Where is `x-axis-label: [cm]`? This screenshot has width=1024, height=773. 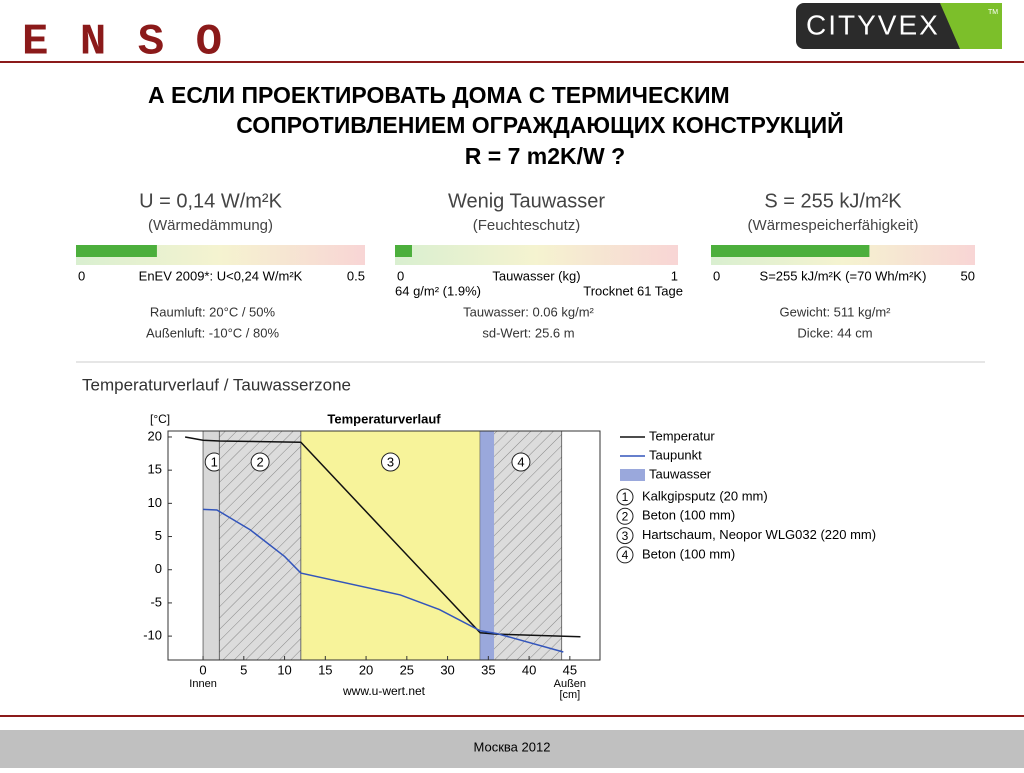 x-axis-label: [cm] is located at coordinates (569, 695).